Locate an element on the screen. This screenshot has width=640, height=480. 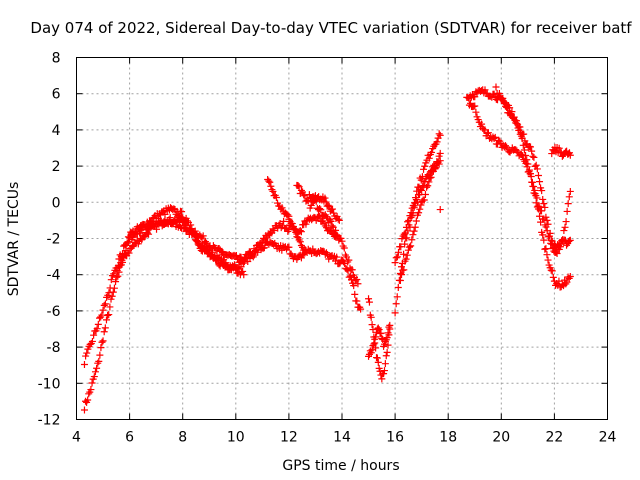
y-tick-label: 0 is located at coordinates (56, 203).